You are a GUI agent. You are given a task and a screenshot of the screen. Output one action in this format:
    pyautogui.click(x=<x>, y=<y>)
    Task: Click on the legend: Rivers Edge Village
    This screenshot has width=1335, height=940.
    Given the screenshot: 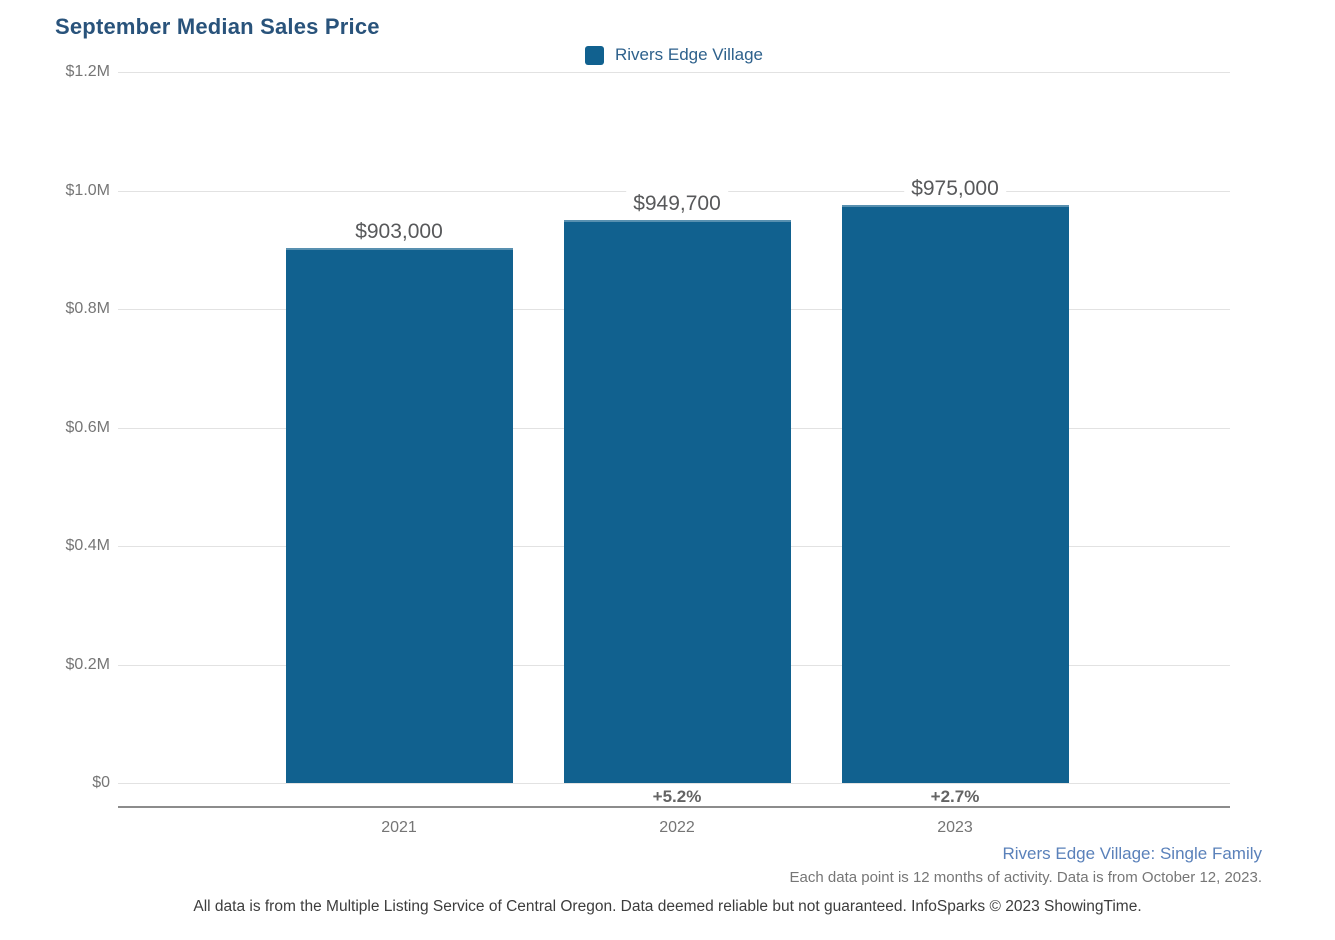 What is the action you would take?
    pyautogui.click(x=674, y=55)
    